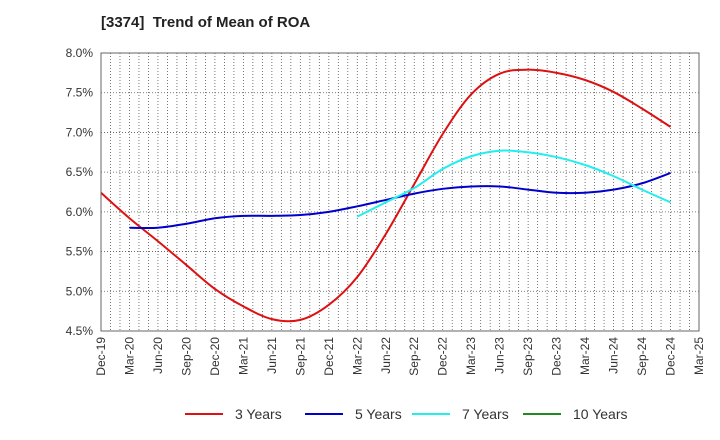  I want to click on legend-label: 5 Years, so click(378, 414).